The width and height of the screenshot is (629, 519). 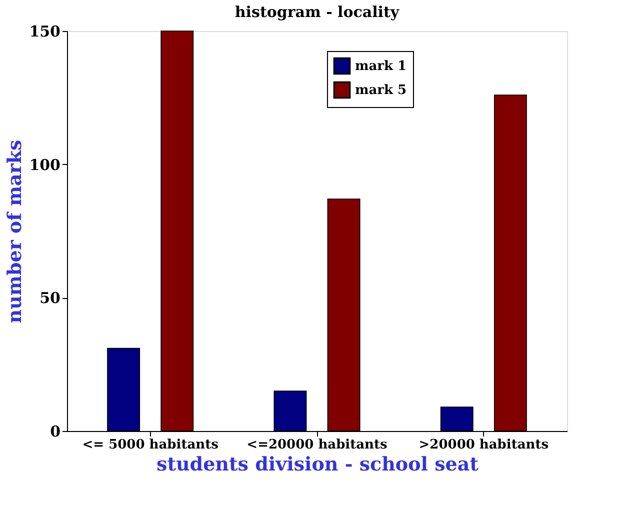 What do you see at coordinates (317, 445) in the screenshot?
I see `x-tick-label: <=20000 habitants` at bounding box center [317, 445].